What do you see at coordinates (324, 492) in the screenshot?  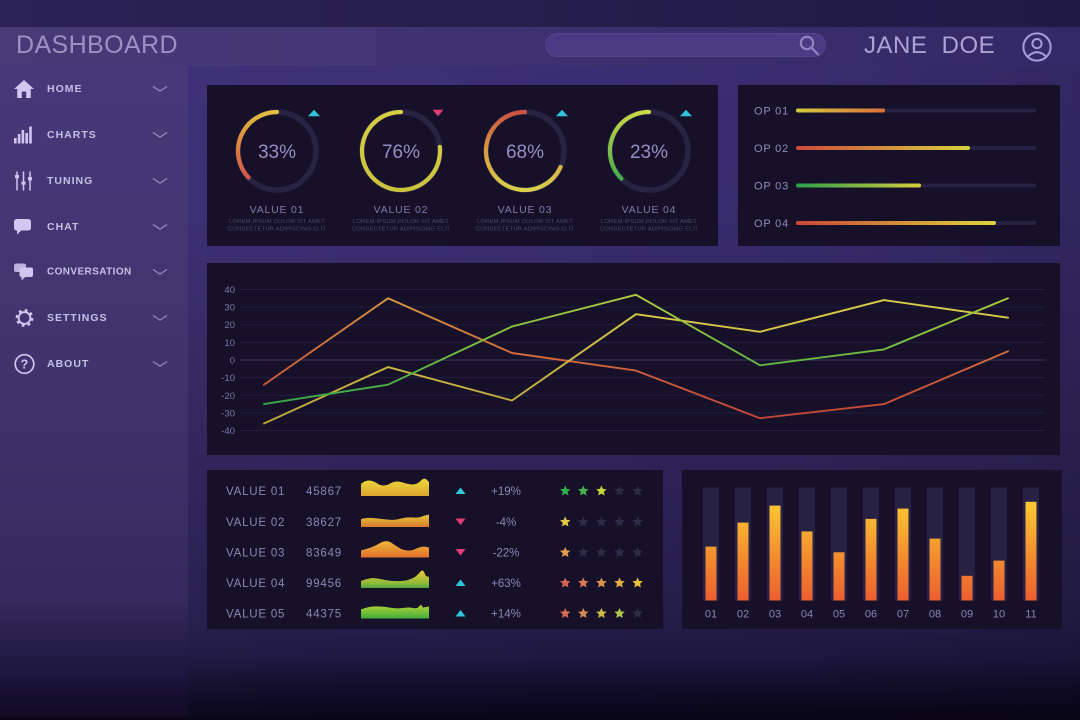 I see `svg-text: 45867` at bounding box center [324, 492].